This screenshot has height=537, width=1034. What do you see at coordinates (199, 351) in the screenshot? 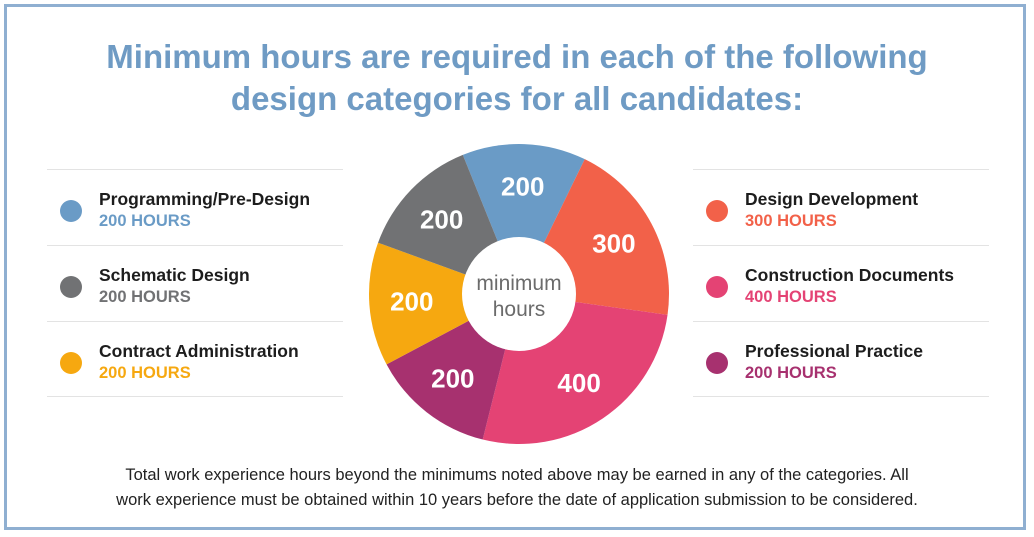
I see `legend-item-name: Contract Administration` at bounding box center [199, 351].